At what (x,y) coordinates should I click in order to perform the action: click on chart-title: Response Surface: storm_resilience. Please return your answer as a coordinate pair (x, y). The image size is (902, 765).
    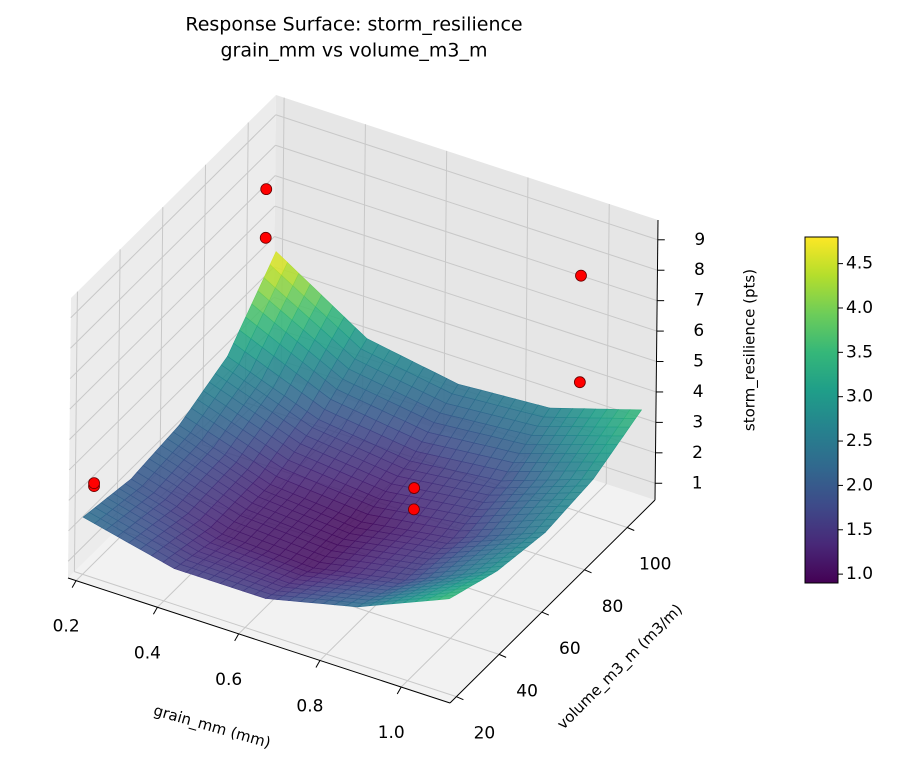
    Looking at the image, I should click on (353, 25).